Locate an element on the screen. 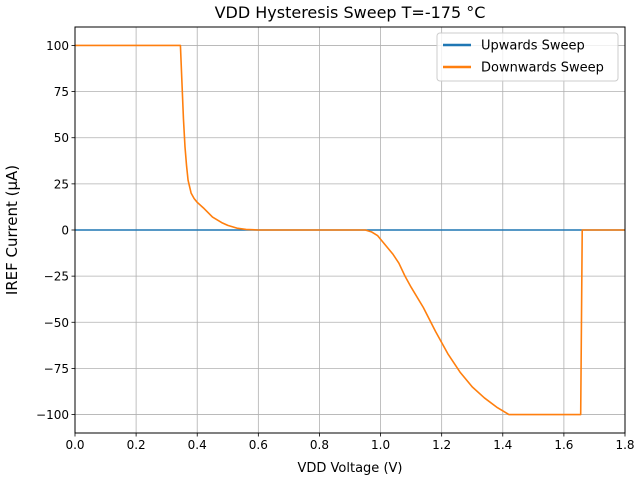  legend-box is located at coordinates (527, 57).